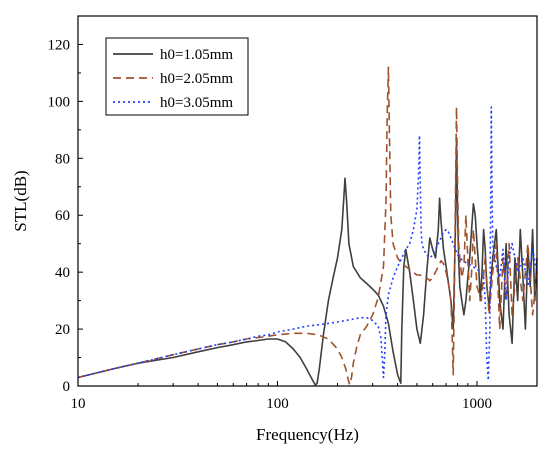 Image resolution: width=550 pixels, height=449 pixels. I want to click on y-axis-label: STL(dB), so click(20, 200).